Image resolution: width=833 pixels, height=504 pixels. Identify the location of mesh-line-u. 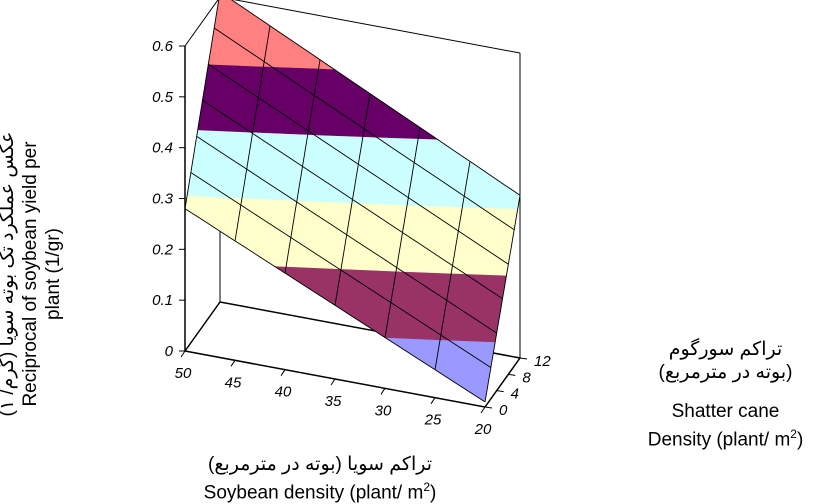
(502, 298).